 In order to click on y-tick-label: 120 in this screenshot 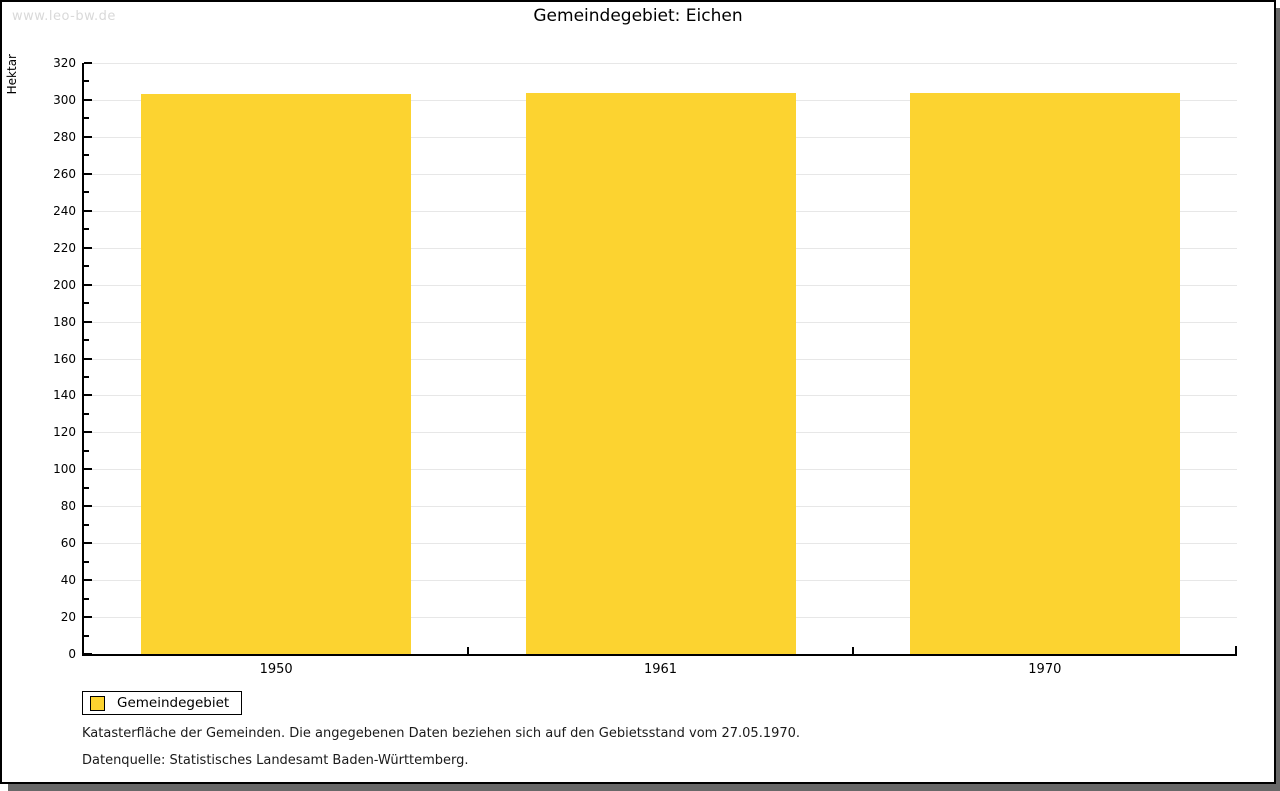, I will do `click(64, 432)`.